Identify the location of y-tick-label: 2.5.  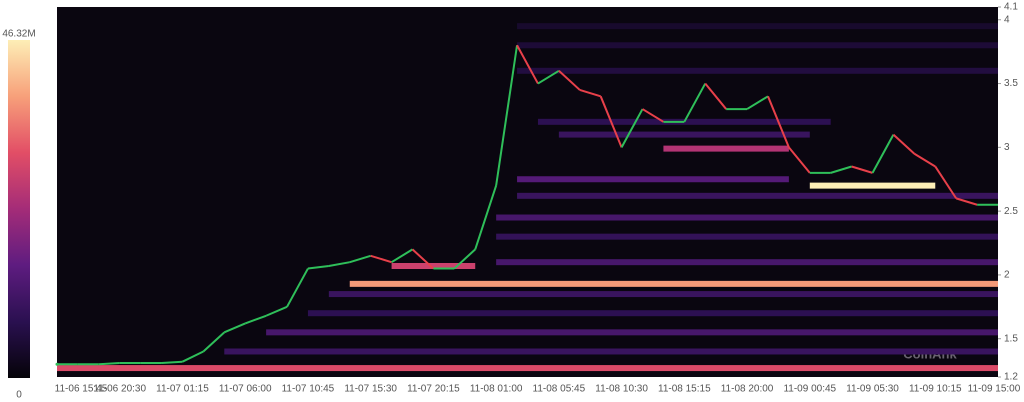
(1011, 211).